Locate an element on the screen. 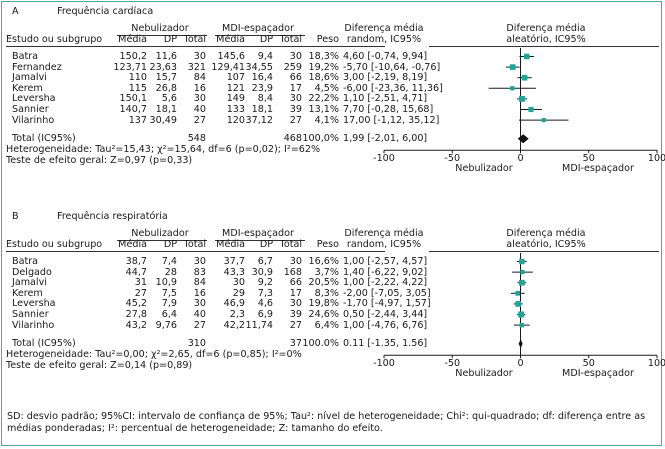 The height and width of the screenshot is (449, 665). mean-neb: 27,8 is located at coordinates (136, 314).